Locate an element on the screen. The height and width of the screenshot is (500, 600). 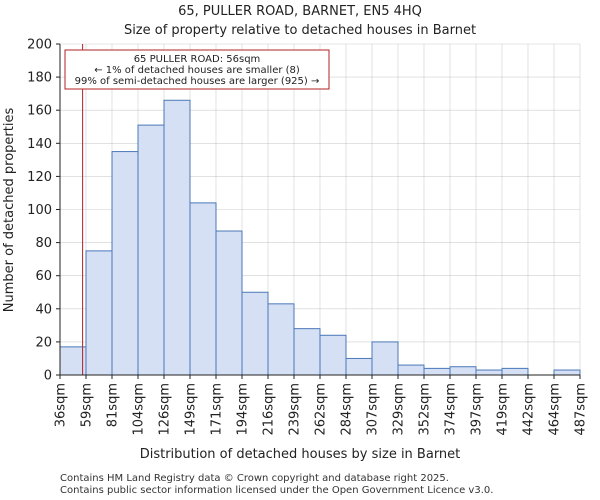
x-tick-label: 374sqm is located at coordinates (451, 409).